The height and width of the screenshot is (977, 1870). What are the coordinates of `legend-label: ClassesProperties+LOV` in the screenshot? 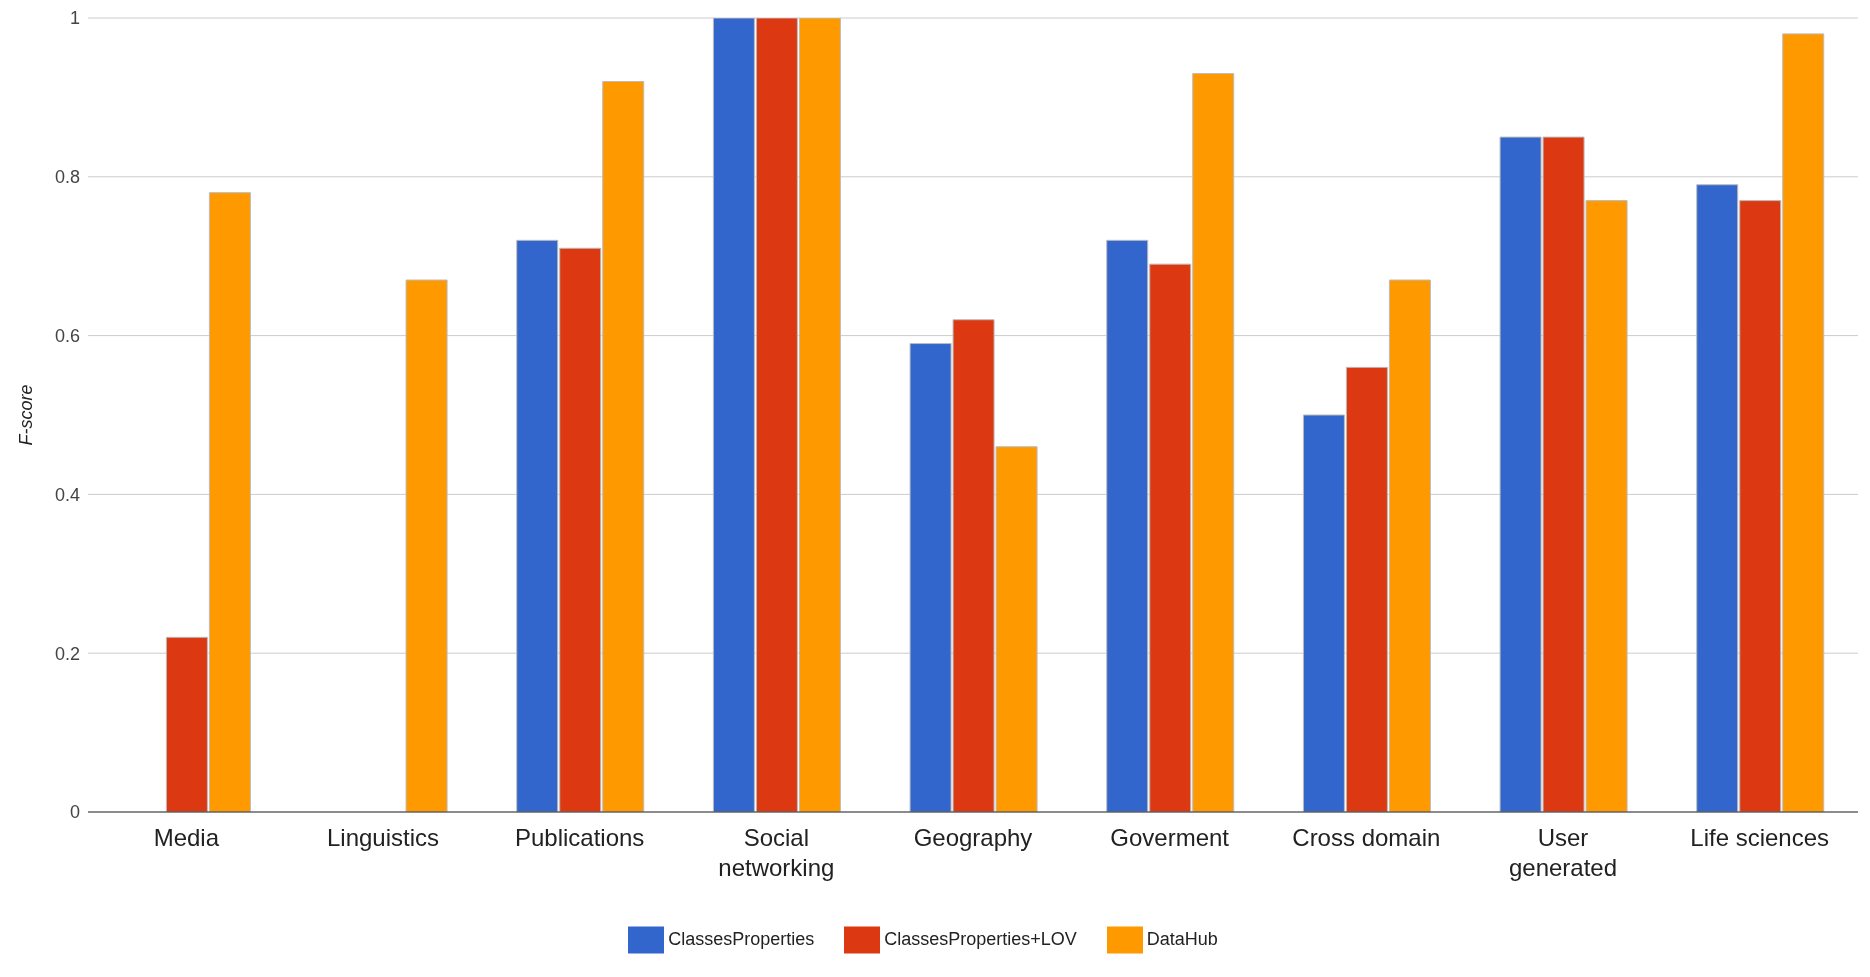 It's located at (980, 938).